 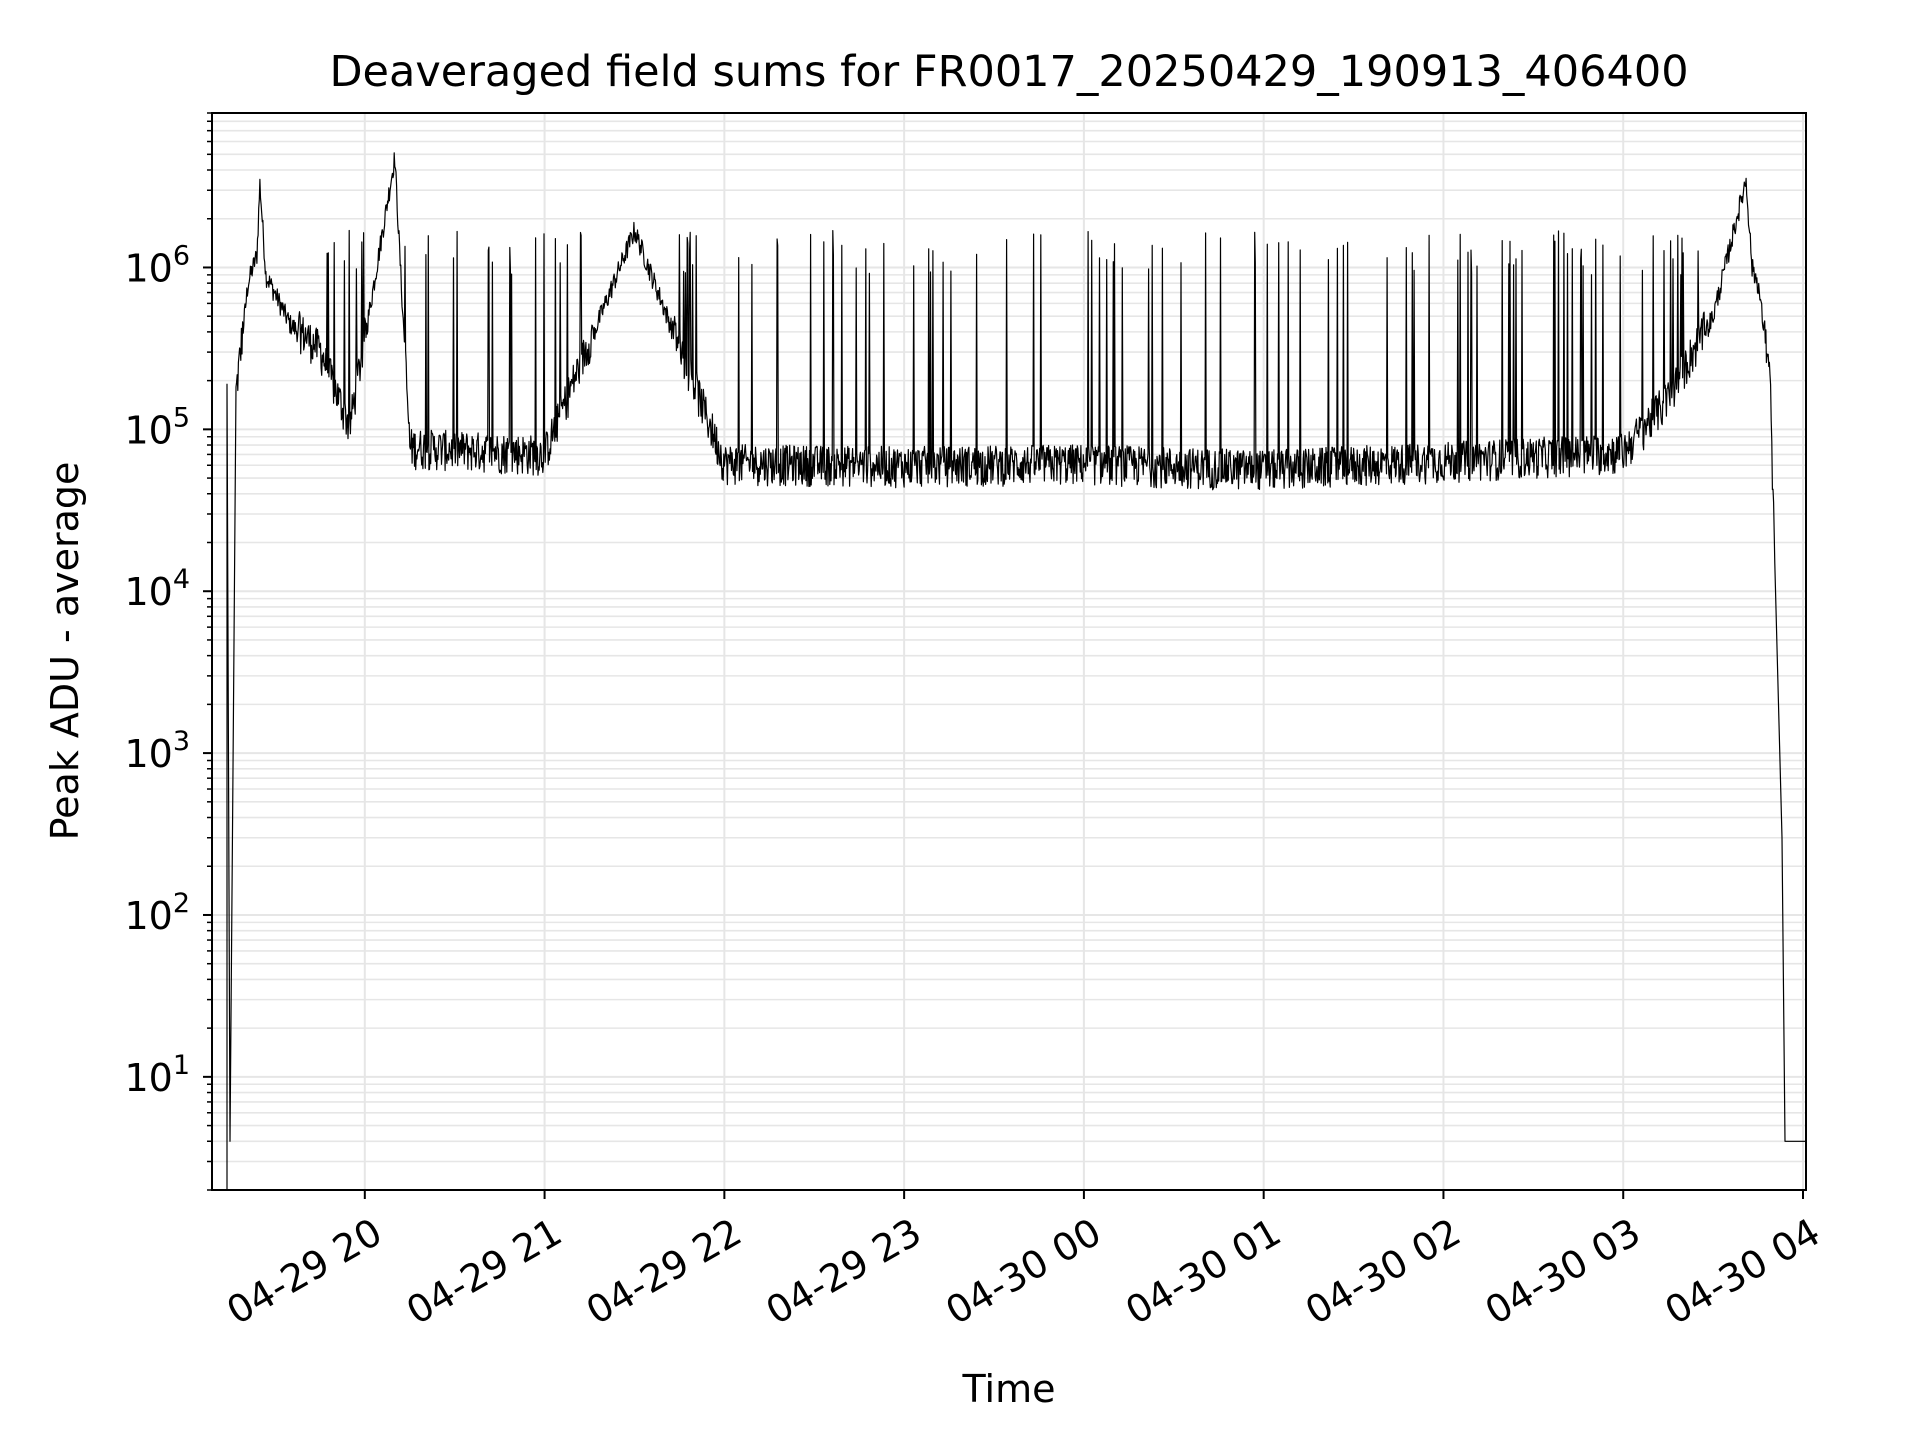 I want to click on x-tick-label: 04-30 04, so click(x=1743, y=1272).